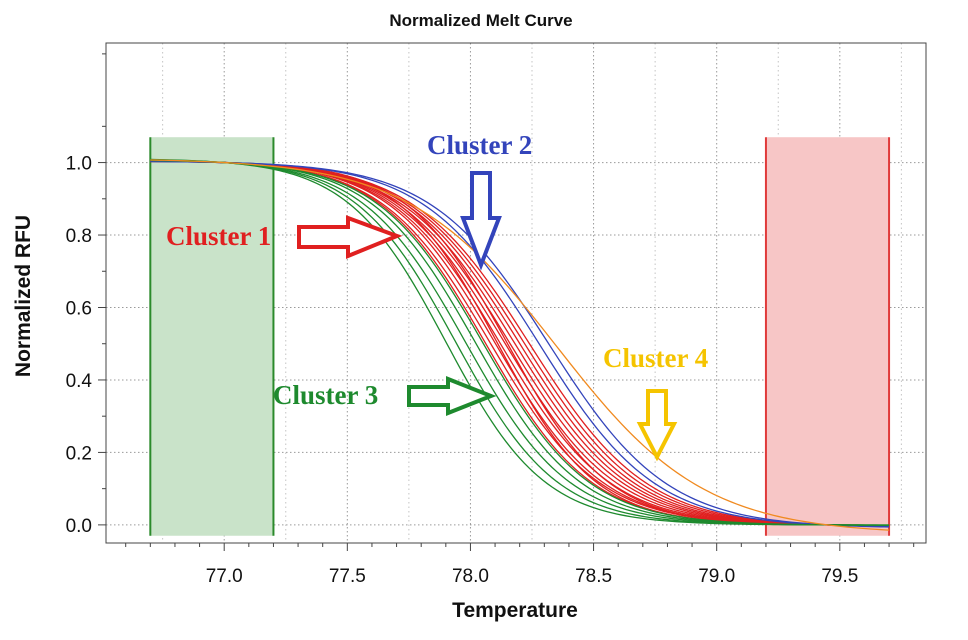  Describe the element at coordinates (470, 576) in the screenshot. I see `x-tick-label: 78.0` at that location.